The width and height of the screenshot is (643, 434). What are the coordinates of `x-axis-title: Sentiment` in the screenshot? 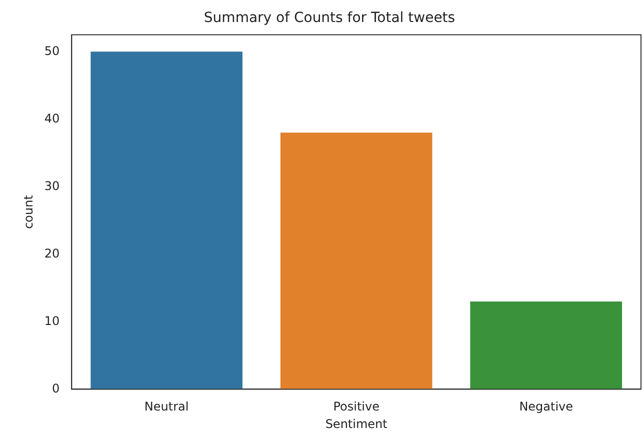 It's located at (356, 423).